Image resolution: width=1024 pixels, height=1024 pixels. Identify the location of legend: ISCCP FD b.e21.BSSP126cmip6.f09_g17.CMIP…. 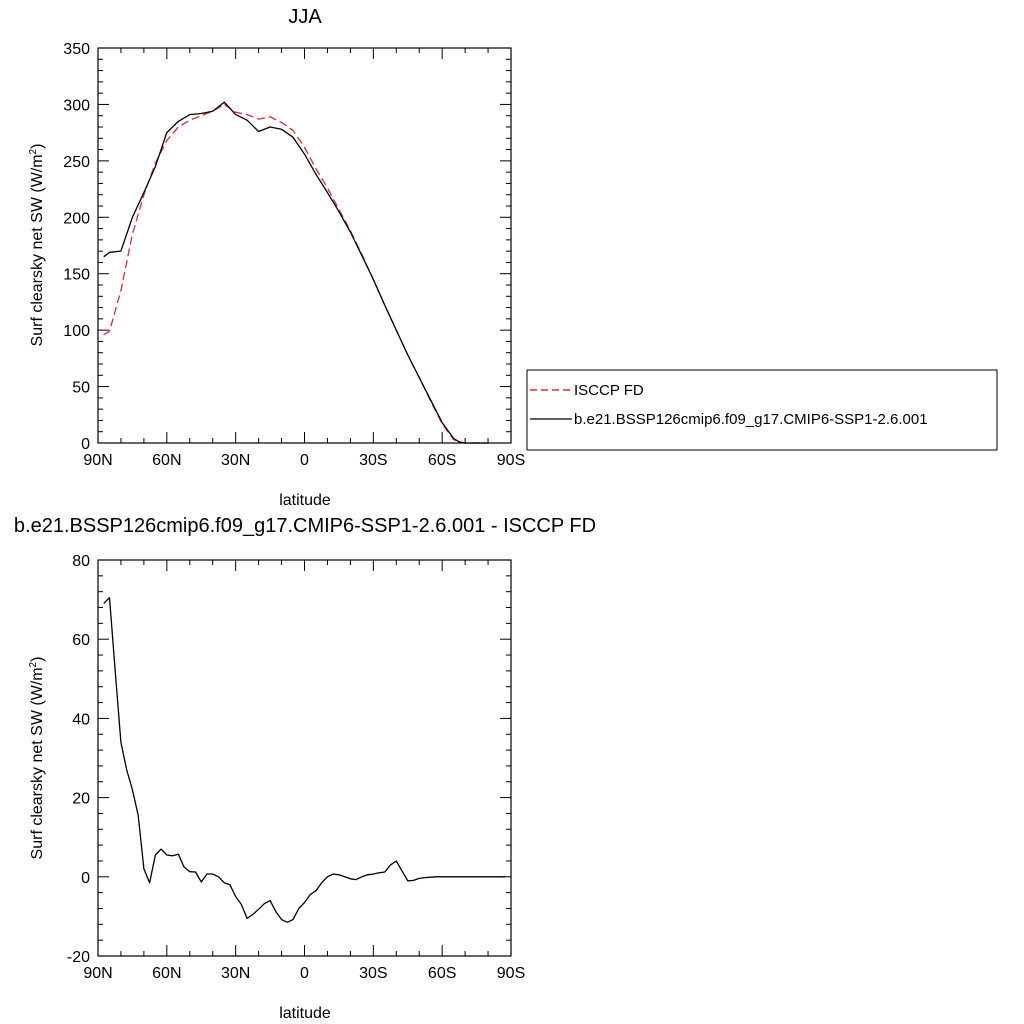
(762, 410).